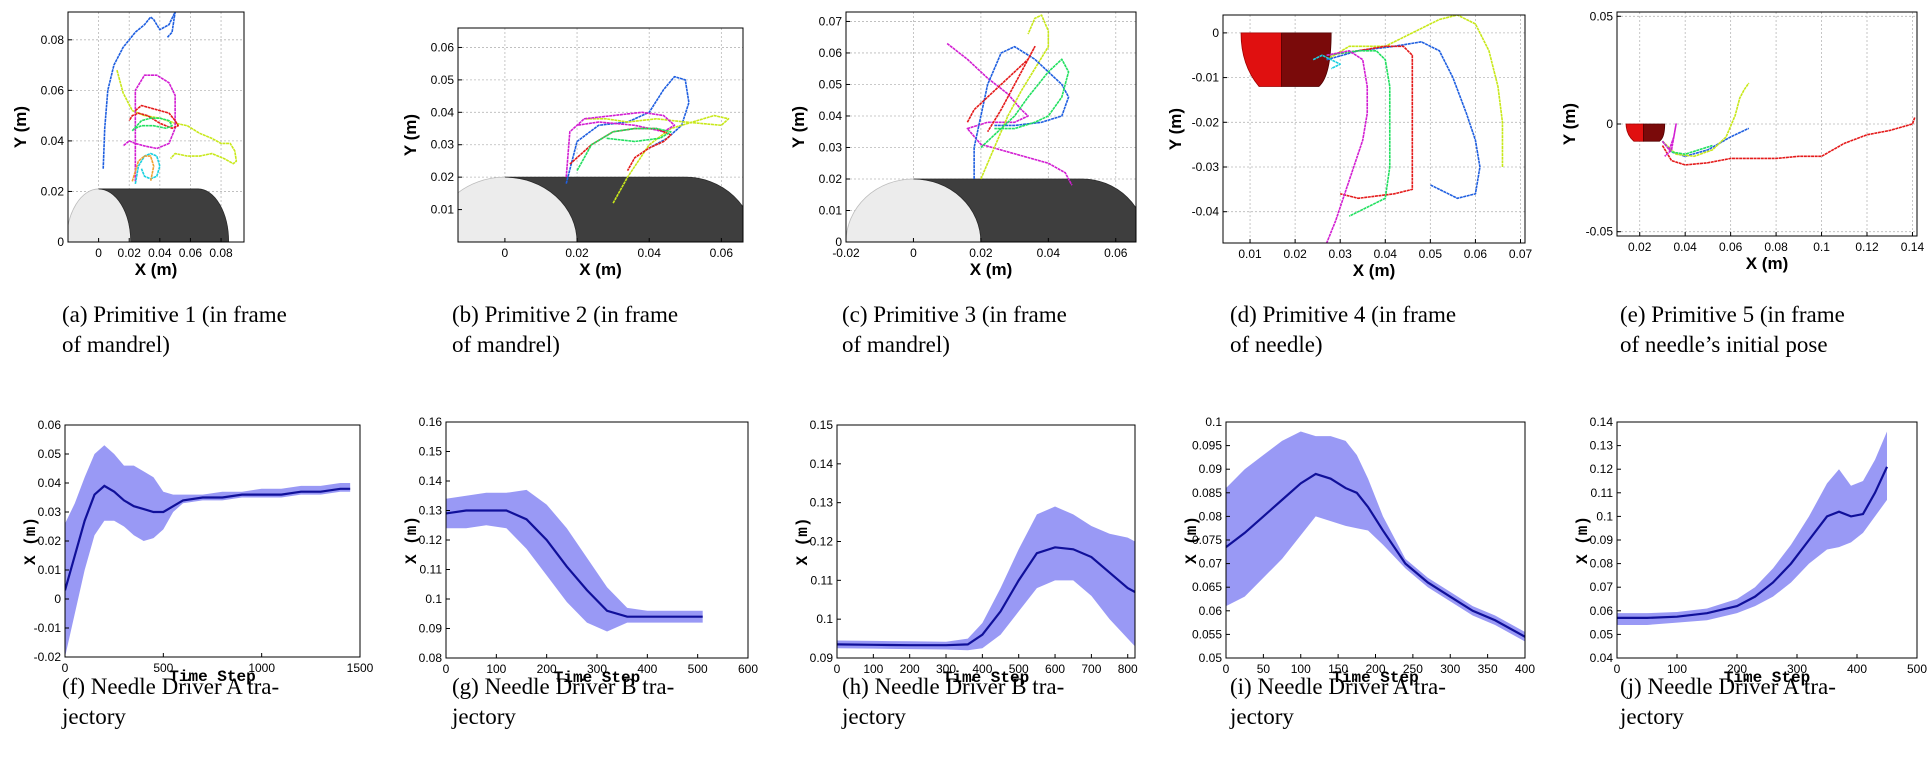 The image size is (1932, 775). I want to click on trajectory-yellow-green, so click(1415, 91).